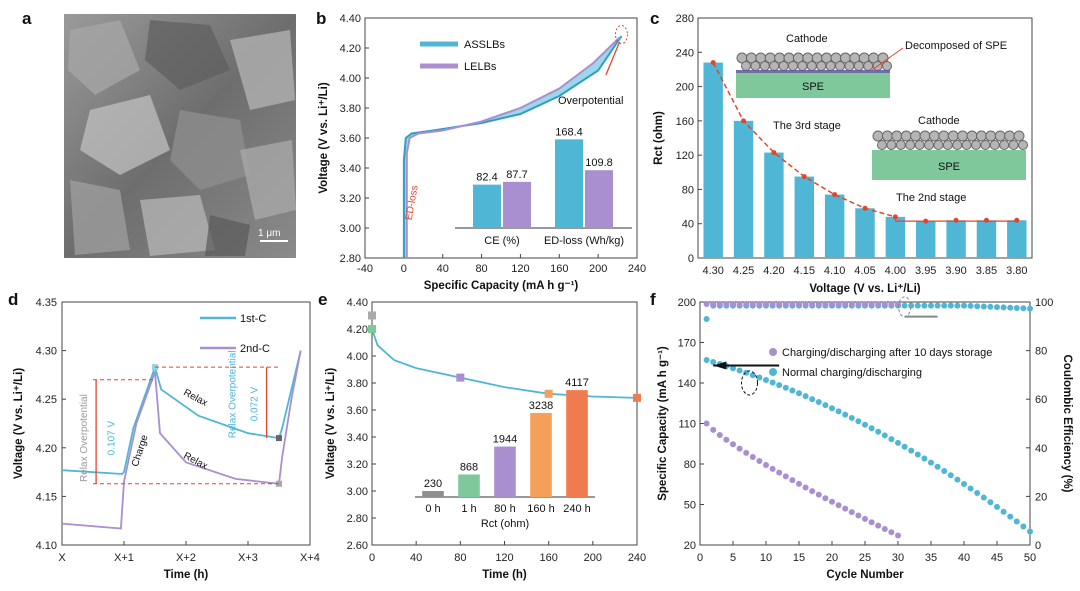 The width and height of the screenshot is (1080, 591). What do you see at coordinates (835, 195) in the screenshot?
I see `plot-c-point` at bounding box center [835, 195].